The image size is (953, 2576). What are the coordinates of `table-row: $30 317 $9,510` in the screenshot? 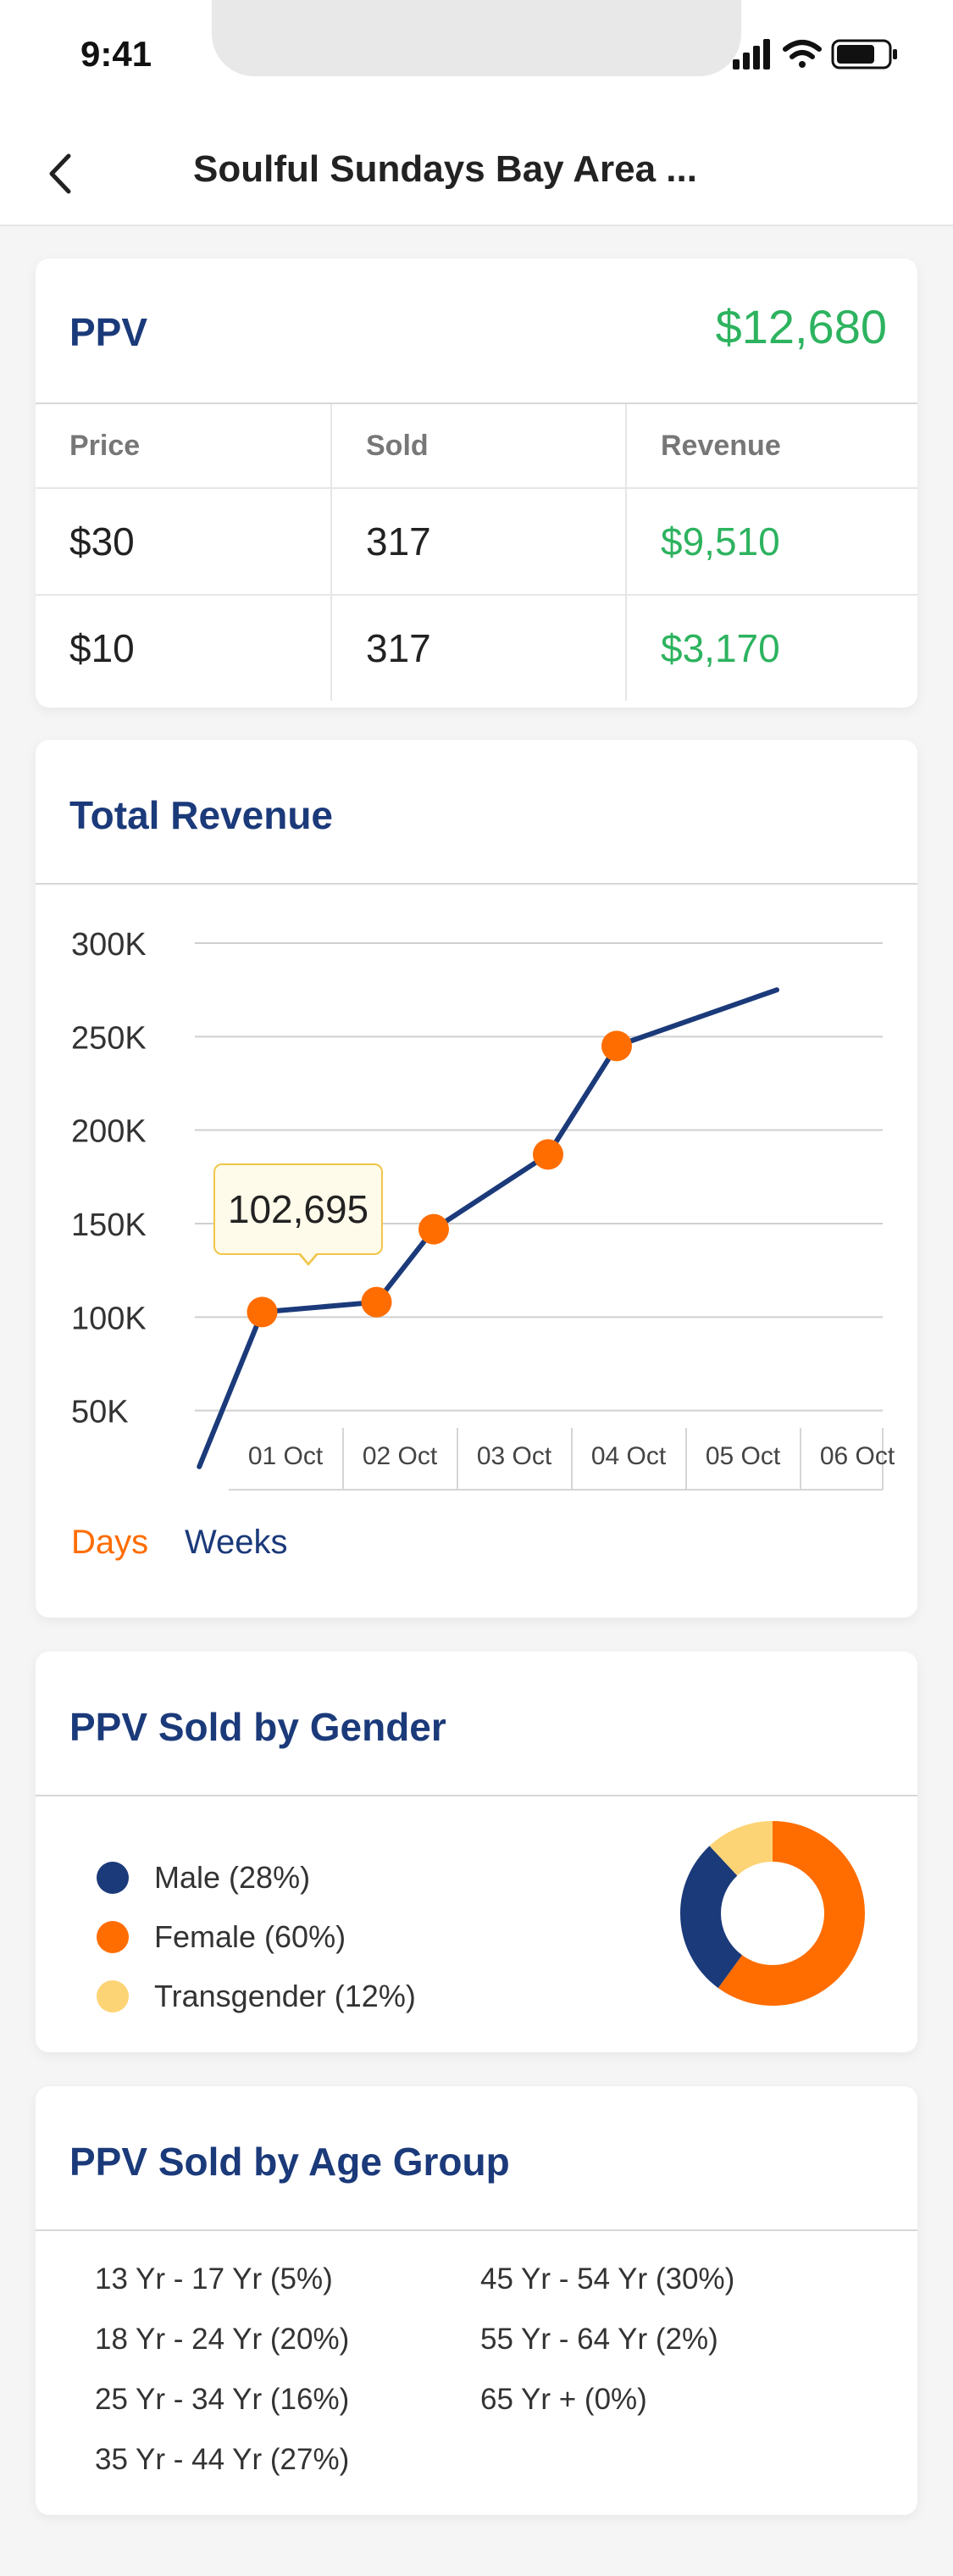 It's located at (476, 542).